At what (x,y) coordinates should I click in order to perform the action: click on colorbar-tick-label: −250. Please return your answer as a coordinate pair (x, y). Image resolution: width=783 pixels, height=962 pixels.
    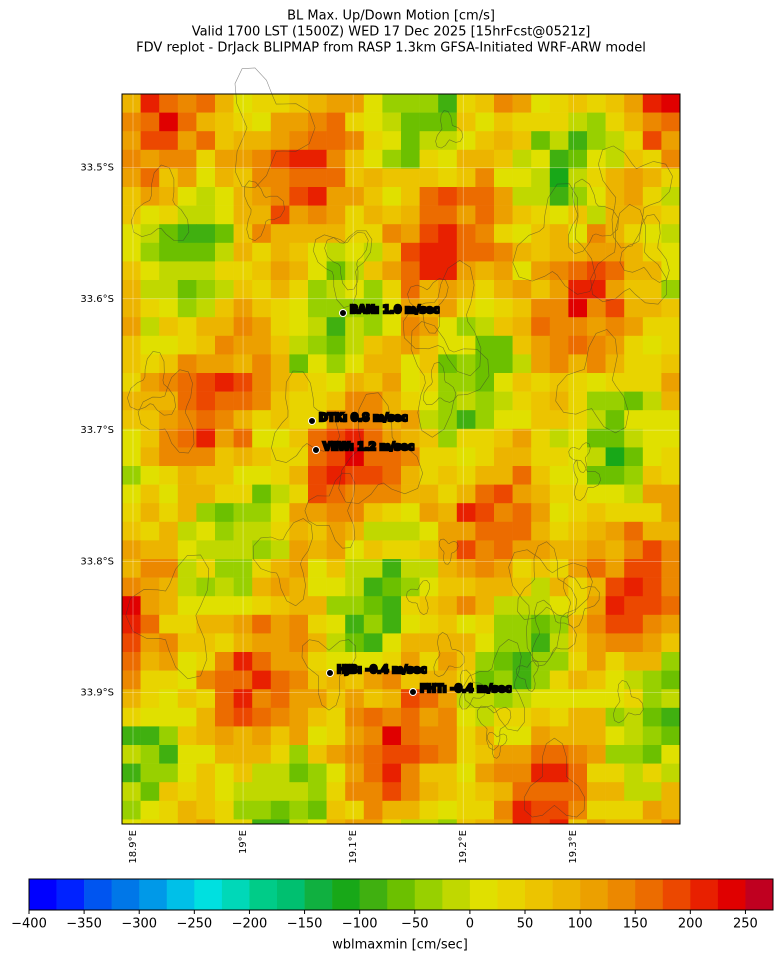
    Looking at the image, I should click on (194, 924).